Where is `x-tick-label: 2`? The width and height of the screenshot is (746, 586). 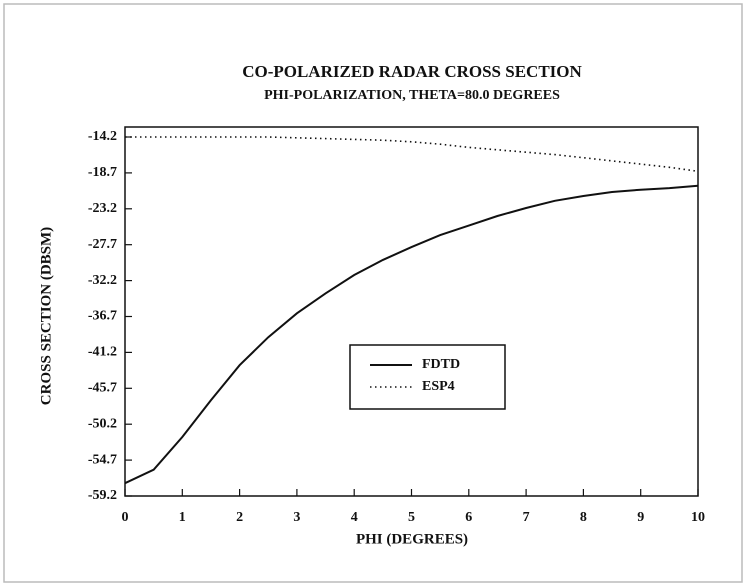
x-tick-label: 2 is located at coordinates (239, 517).